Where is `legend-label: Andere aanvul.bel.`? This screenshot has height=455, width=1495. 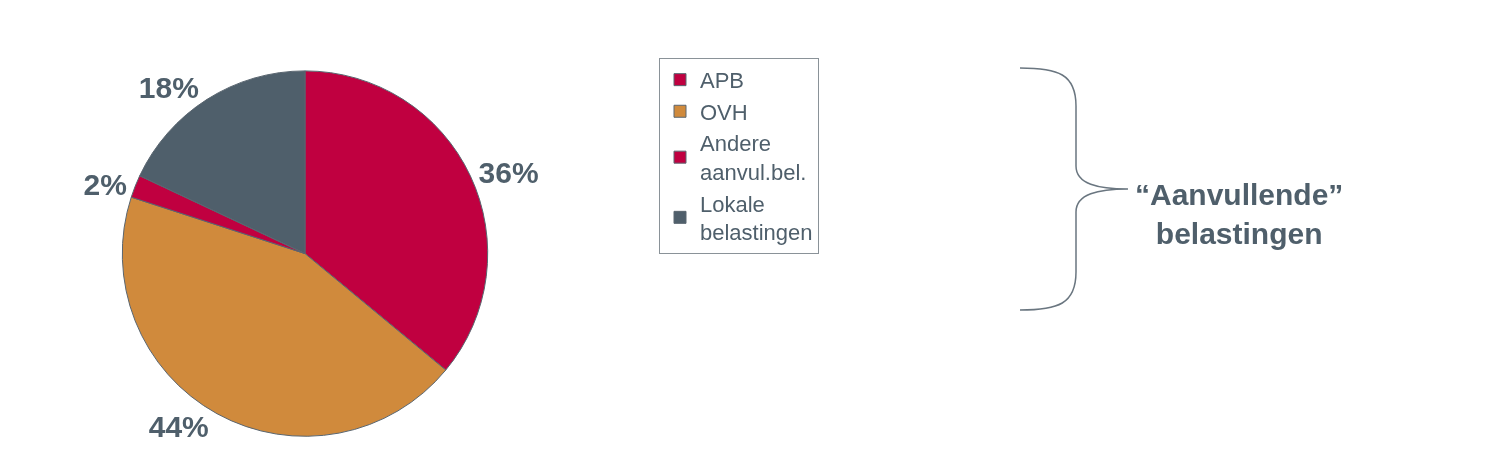 legend-label: Andere aanvul.bel. is located at coordinates (753, 158).